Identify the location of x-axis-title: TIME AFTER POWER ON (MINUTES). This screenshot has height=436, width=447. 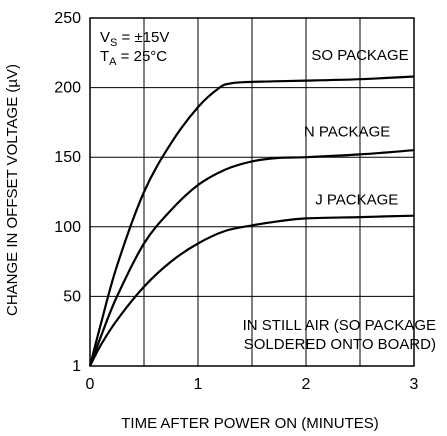
(250, 423).